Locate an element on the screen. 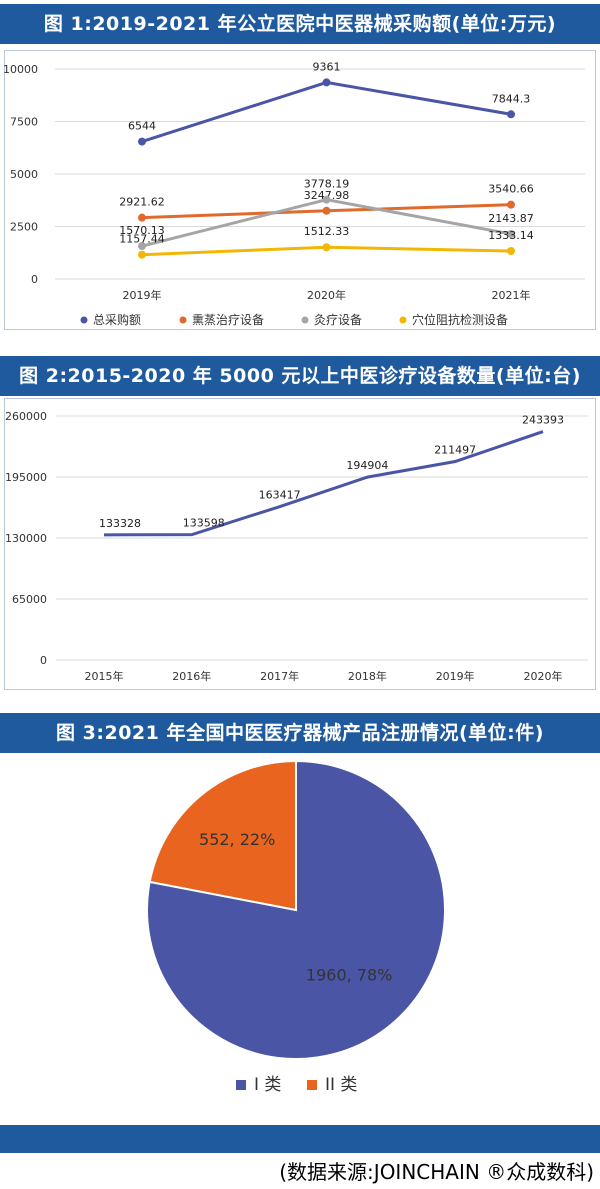  data-label: 2143.87 is located at coordinates (511, 218).